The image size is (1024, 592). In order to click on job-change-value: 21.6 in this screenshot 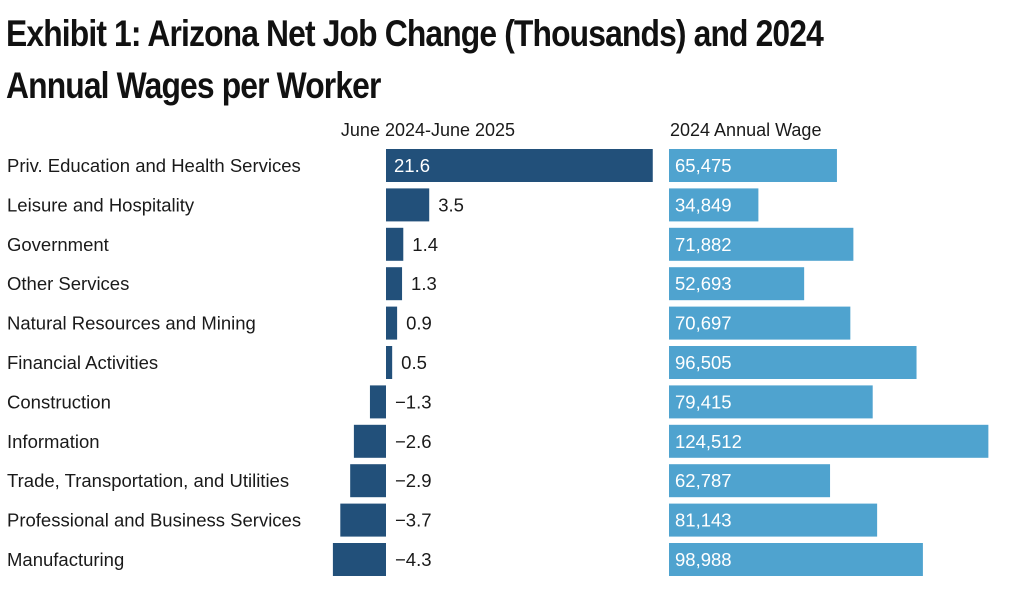, I will do `click(412, 165)`.